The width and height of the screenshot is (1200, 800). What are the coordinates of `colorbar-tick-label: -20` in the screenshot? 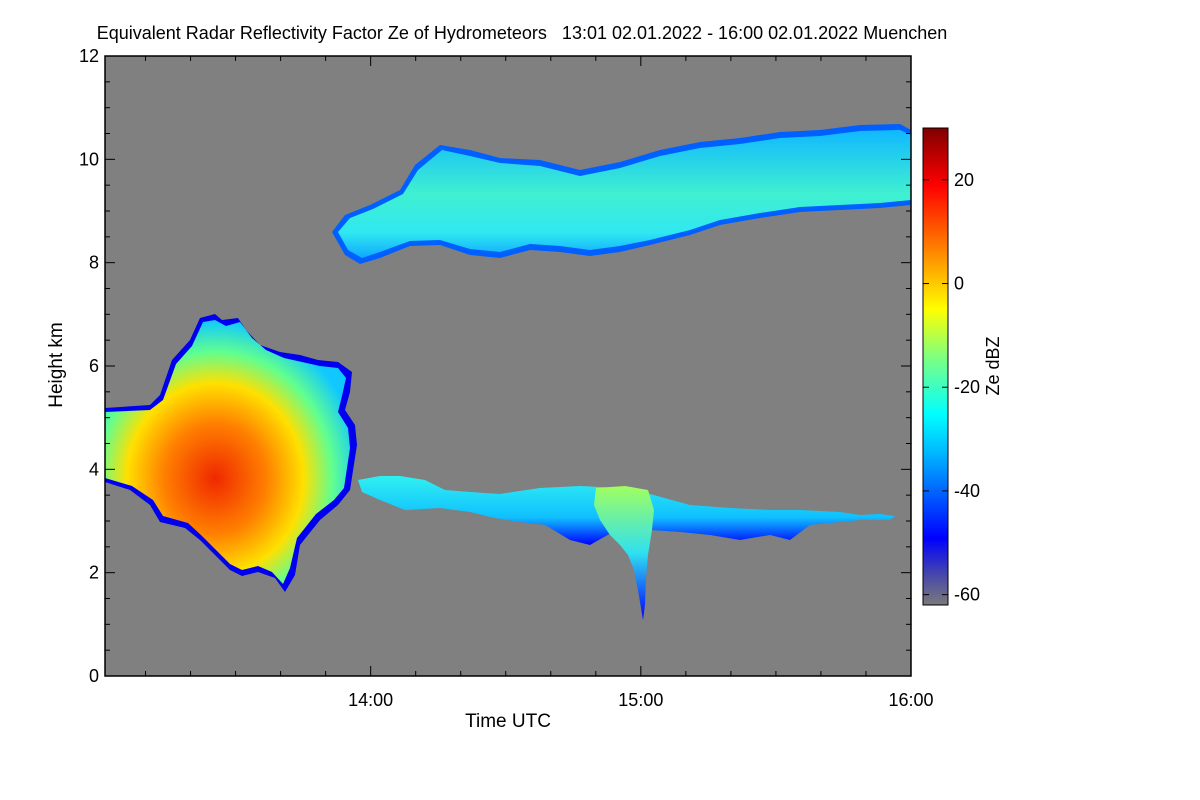 It's located at (967, 387).